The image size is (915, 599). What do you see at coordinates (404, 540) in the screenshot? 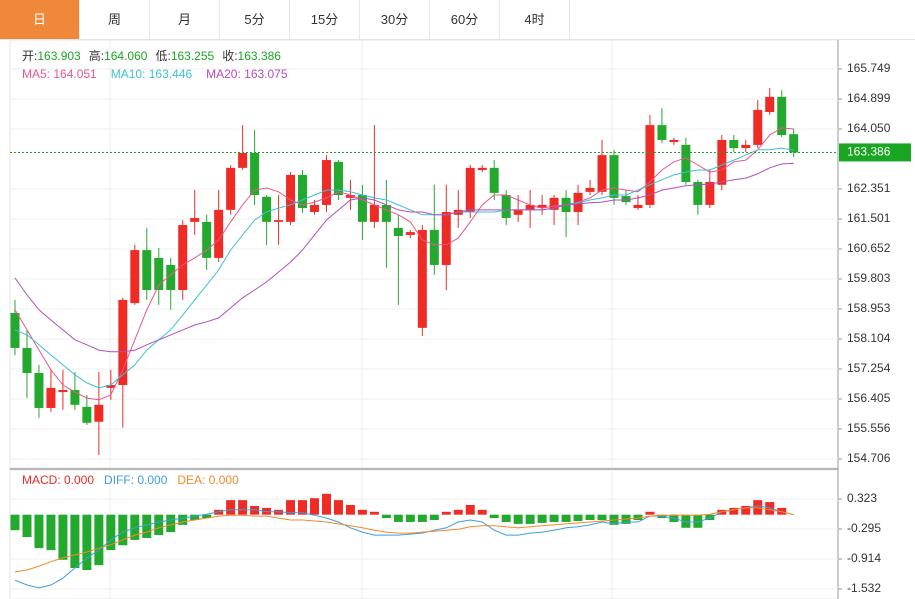
I see `macd-line` at bounding box center [404, 540].